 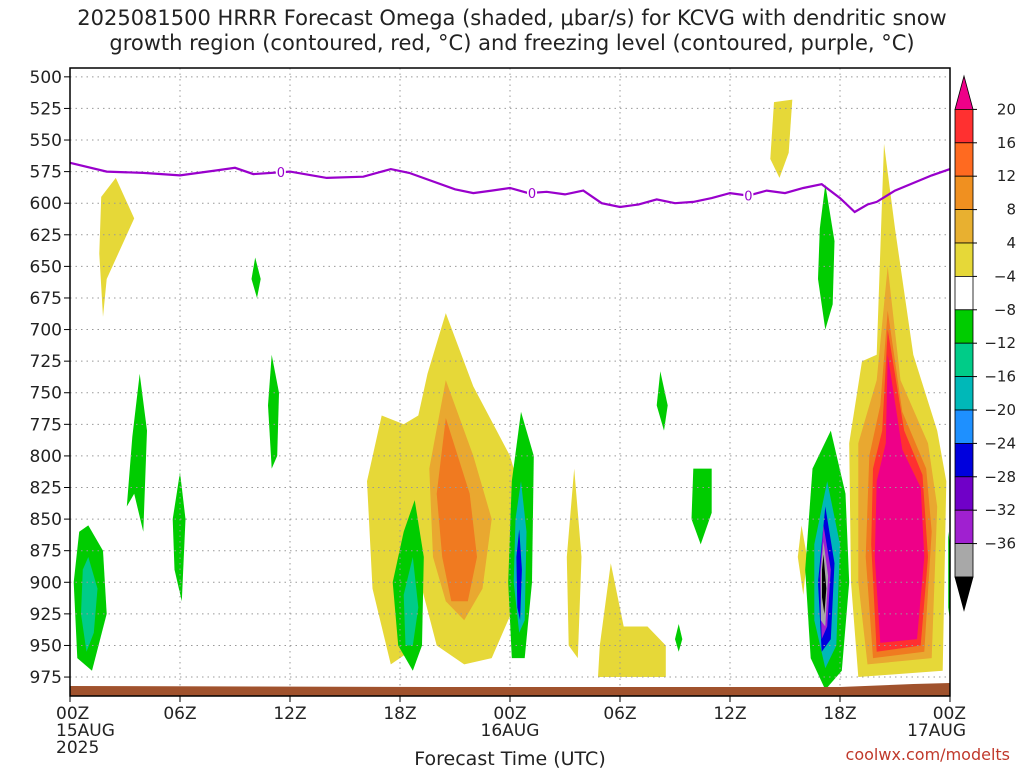 What do you see at coordinates (256, 277) in the screenshot?
I see `omega-region-descent-green-upper` at bounding box center [256, 277].